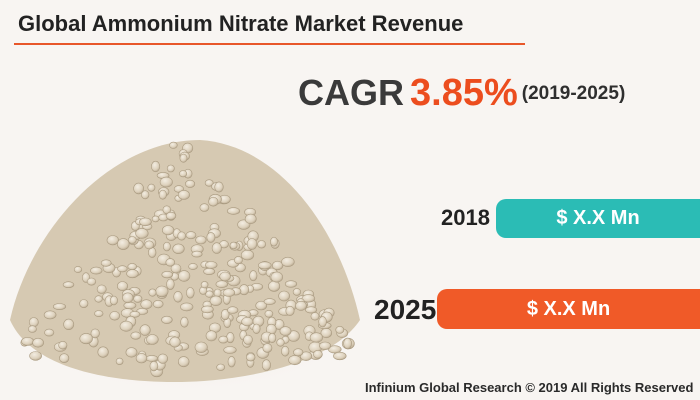 The image size is (700, 400). I want to click on cagr-period: (2019-2025), so click(573, 93).